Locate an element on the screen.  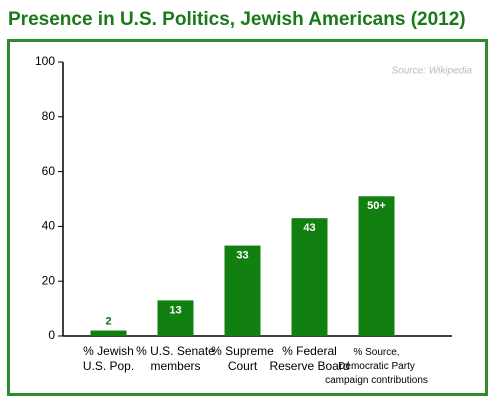
y-tick-label: 0 is located at coordinates (51, 335).